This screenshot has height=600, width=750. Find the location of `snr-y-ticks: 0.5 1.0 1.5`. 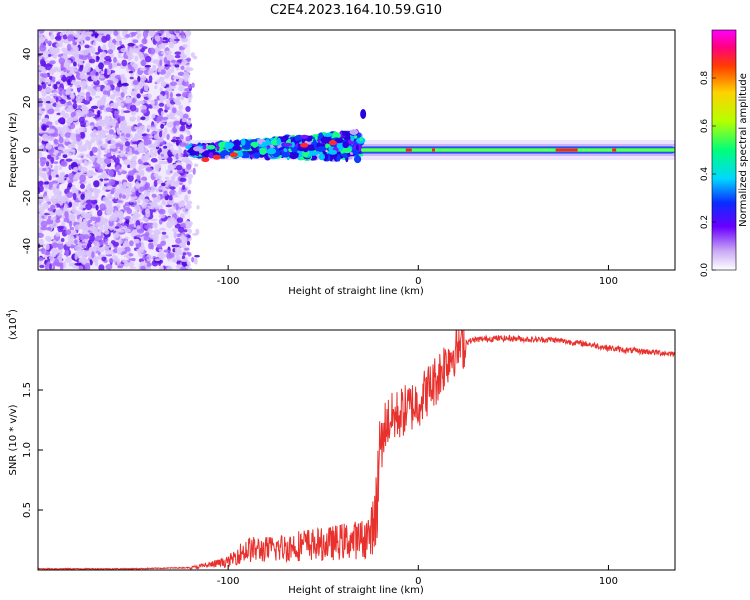

snr-y-ticks: 0.5 1.0 1.5 is located at coordinates (32, 450).